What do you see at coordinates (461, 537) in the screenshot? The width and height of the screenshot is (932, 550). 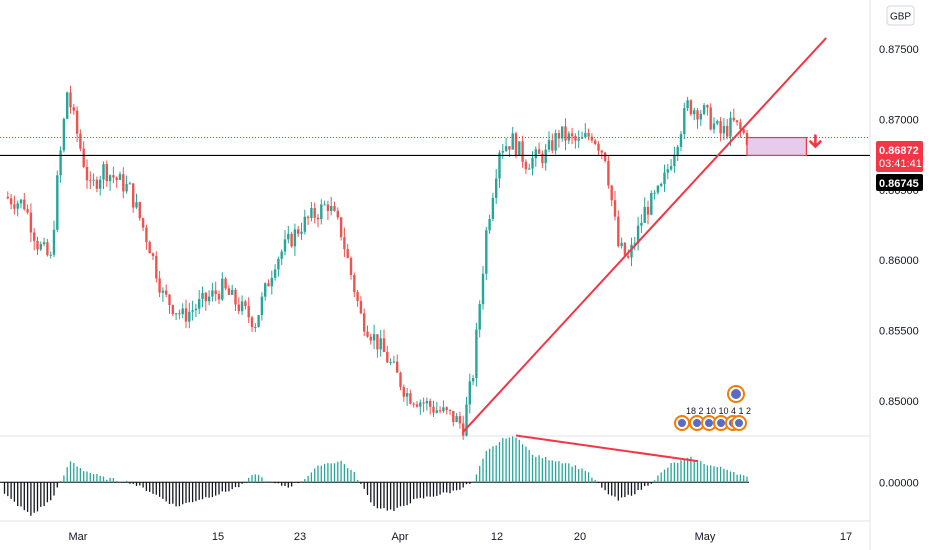 I see `time-axis: Mar 15 23 Apr 12 20 May 17` at bounding box center [461, 537].